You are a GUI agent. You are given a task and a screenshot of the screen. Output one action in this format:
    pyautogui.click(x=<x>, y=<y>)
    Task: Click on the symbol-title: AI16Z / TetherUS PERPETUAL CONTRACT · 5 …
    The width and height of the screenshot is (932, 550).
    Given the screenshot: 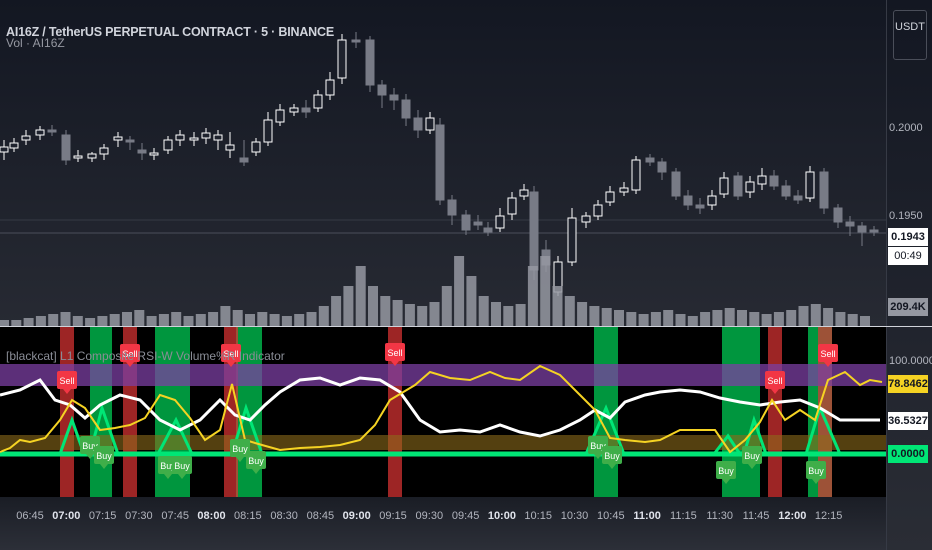 What is the action you would take?
    pyautogui.click(x=170, y=32)
    